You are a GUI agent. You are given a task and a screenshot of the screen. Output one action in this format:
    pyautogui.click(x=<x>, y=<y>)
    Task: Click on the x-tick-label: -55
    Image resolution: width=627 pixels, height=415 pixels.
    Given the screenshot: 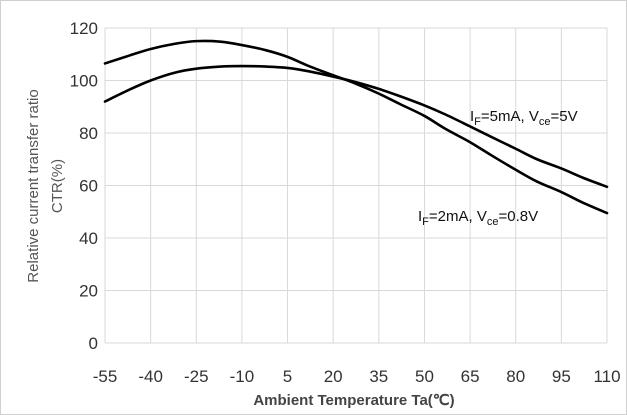 What is the action you would take?
    pyautogui.click(x=105, y=376)
    